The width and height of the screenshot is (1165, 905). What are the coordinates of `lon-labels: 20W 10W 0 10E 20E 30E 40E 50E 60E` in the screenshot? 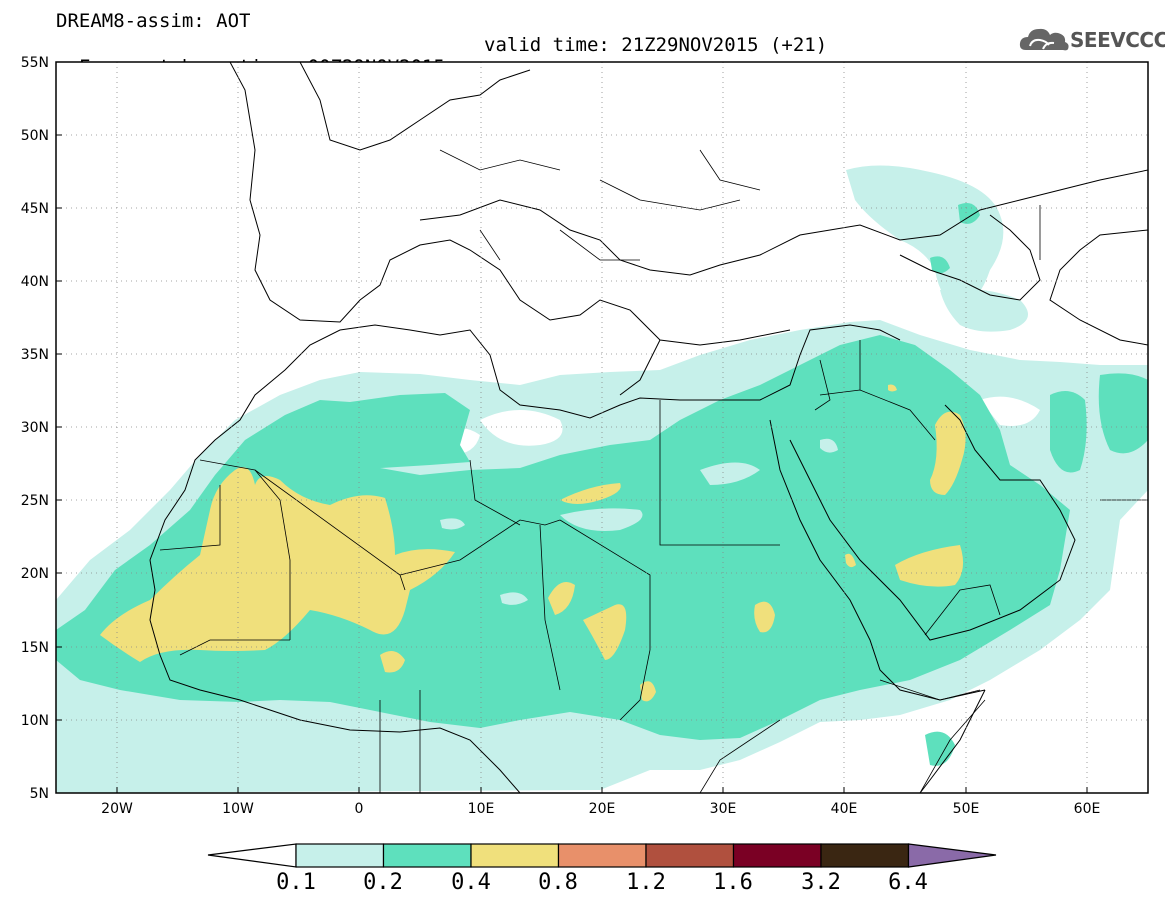 It's located at (600, 809).